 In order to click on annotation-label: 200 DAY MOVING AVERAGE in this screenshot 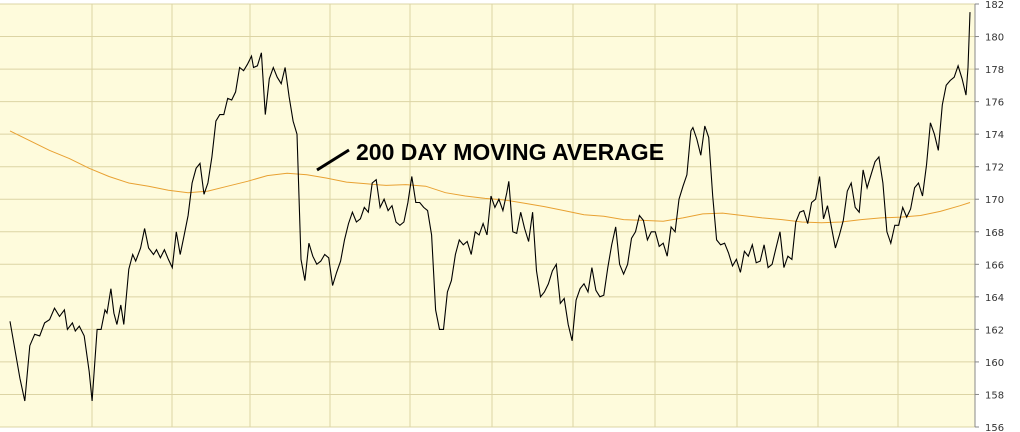, I will do `click(510, 152)`.